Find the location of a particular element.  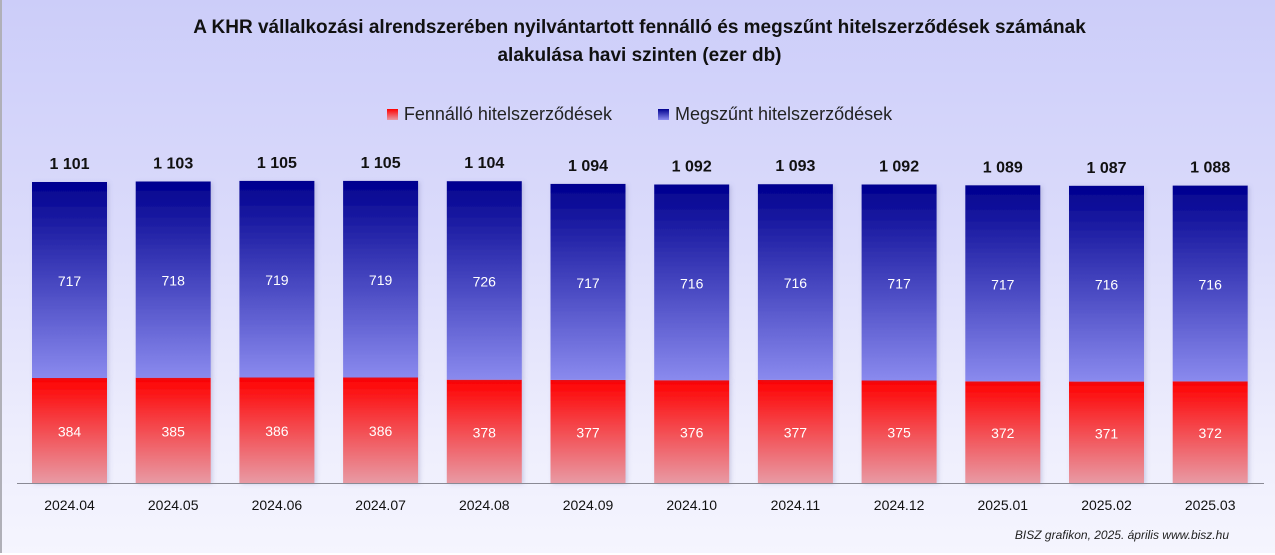

value-label-fennallo-2024.08: 378 is located at coordinates (485, 432).